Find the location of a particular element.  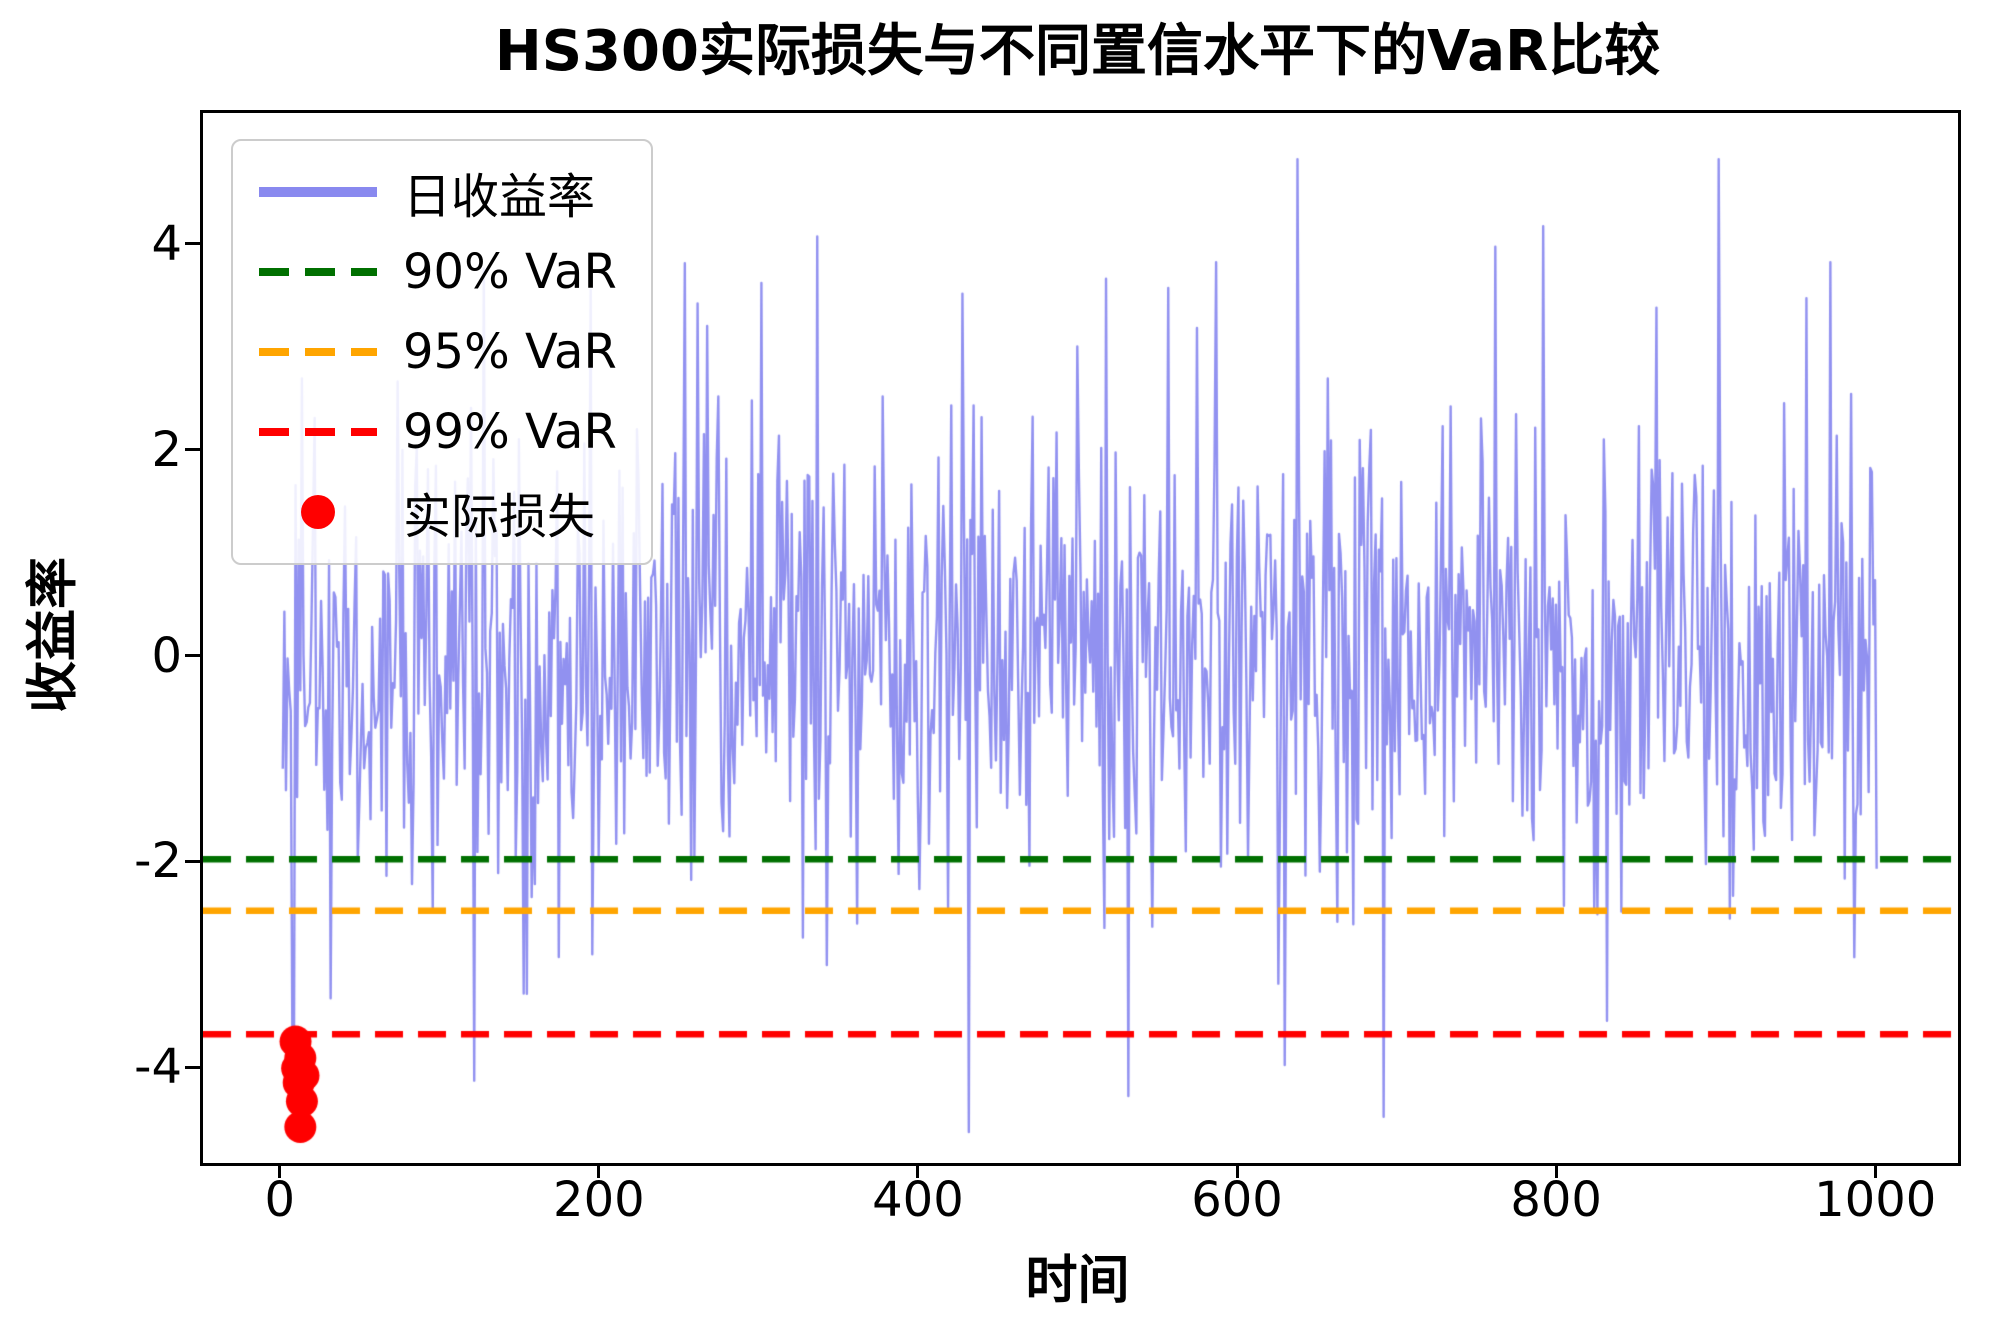

legend-entry-3: 99% VaR is located at coordinates (438, 432).